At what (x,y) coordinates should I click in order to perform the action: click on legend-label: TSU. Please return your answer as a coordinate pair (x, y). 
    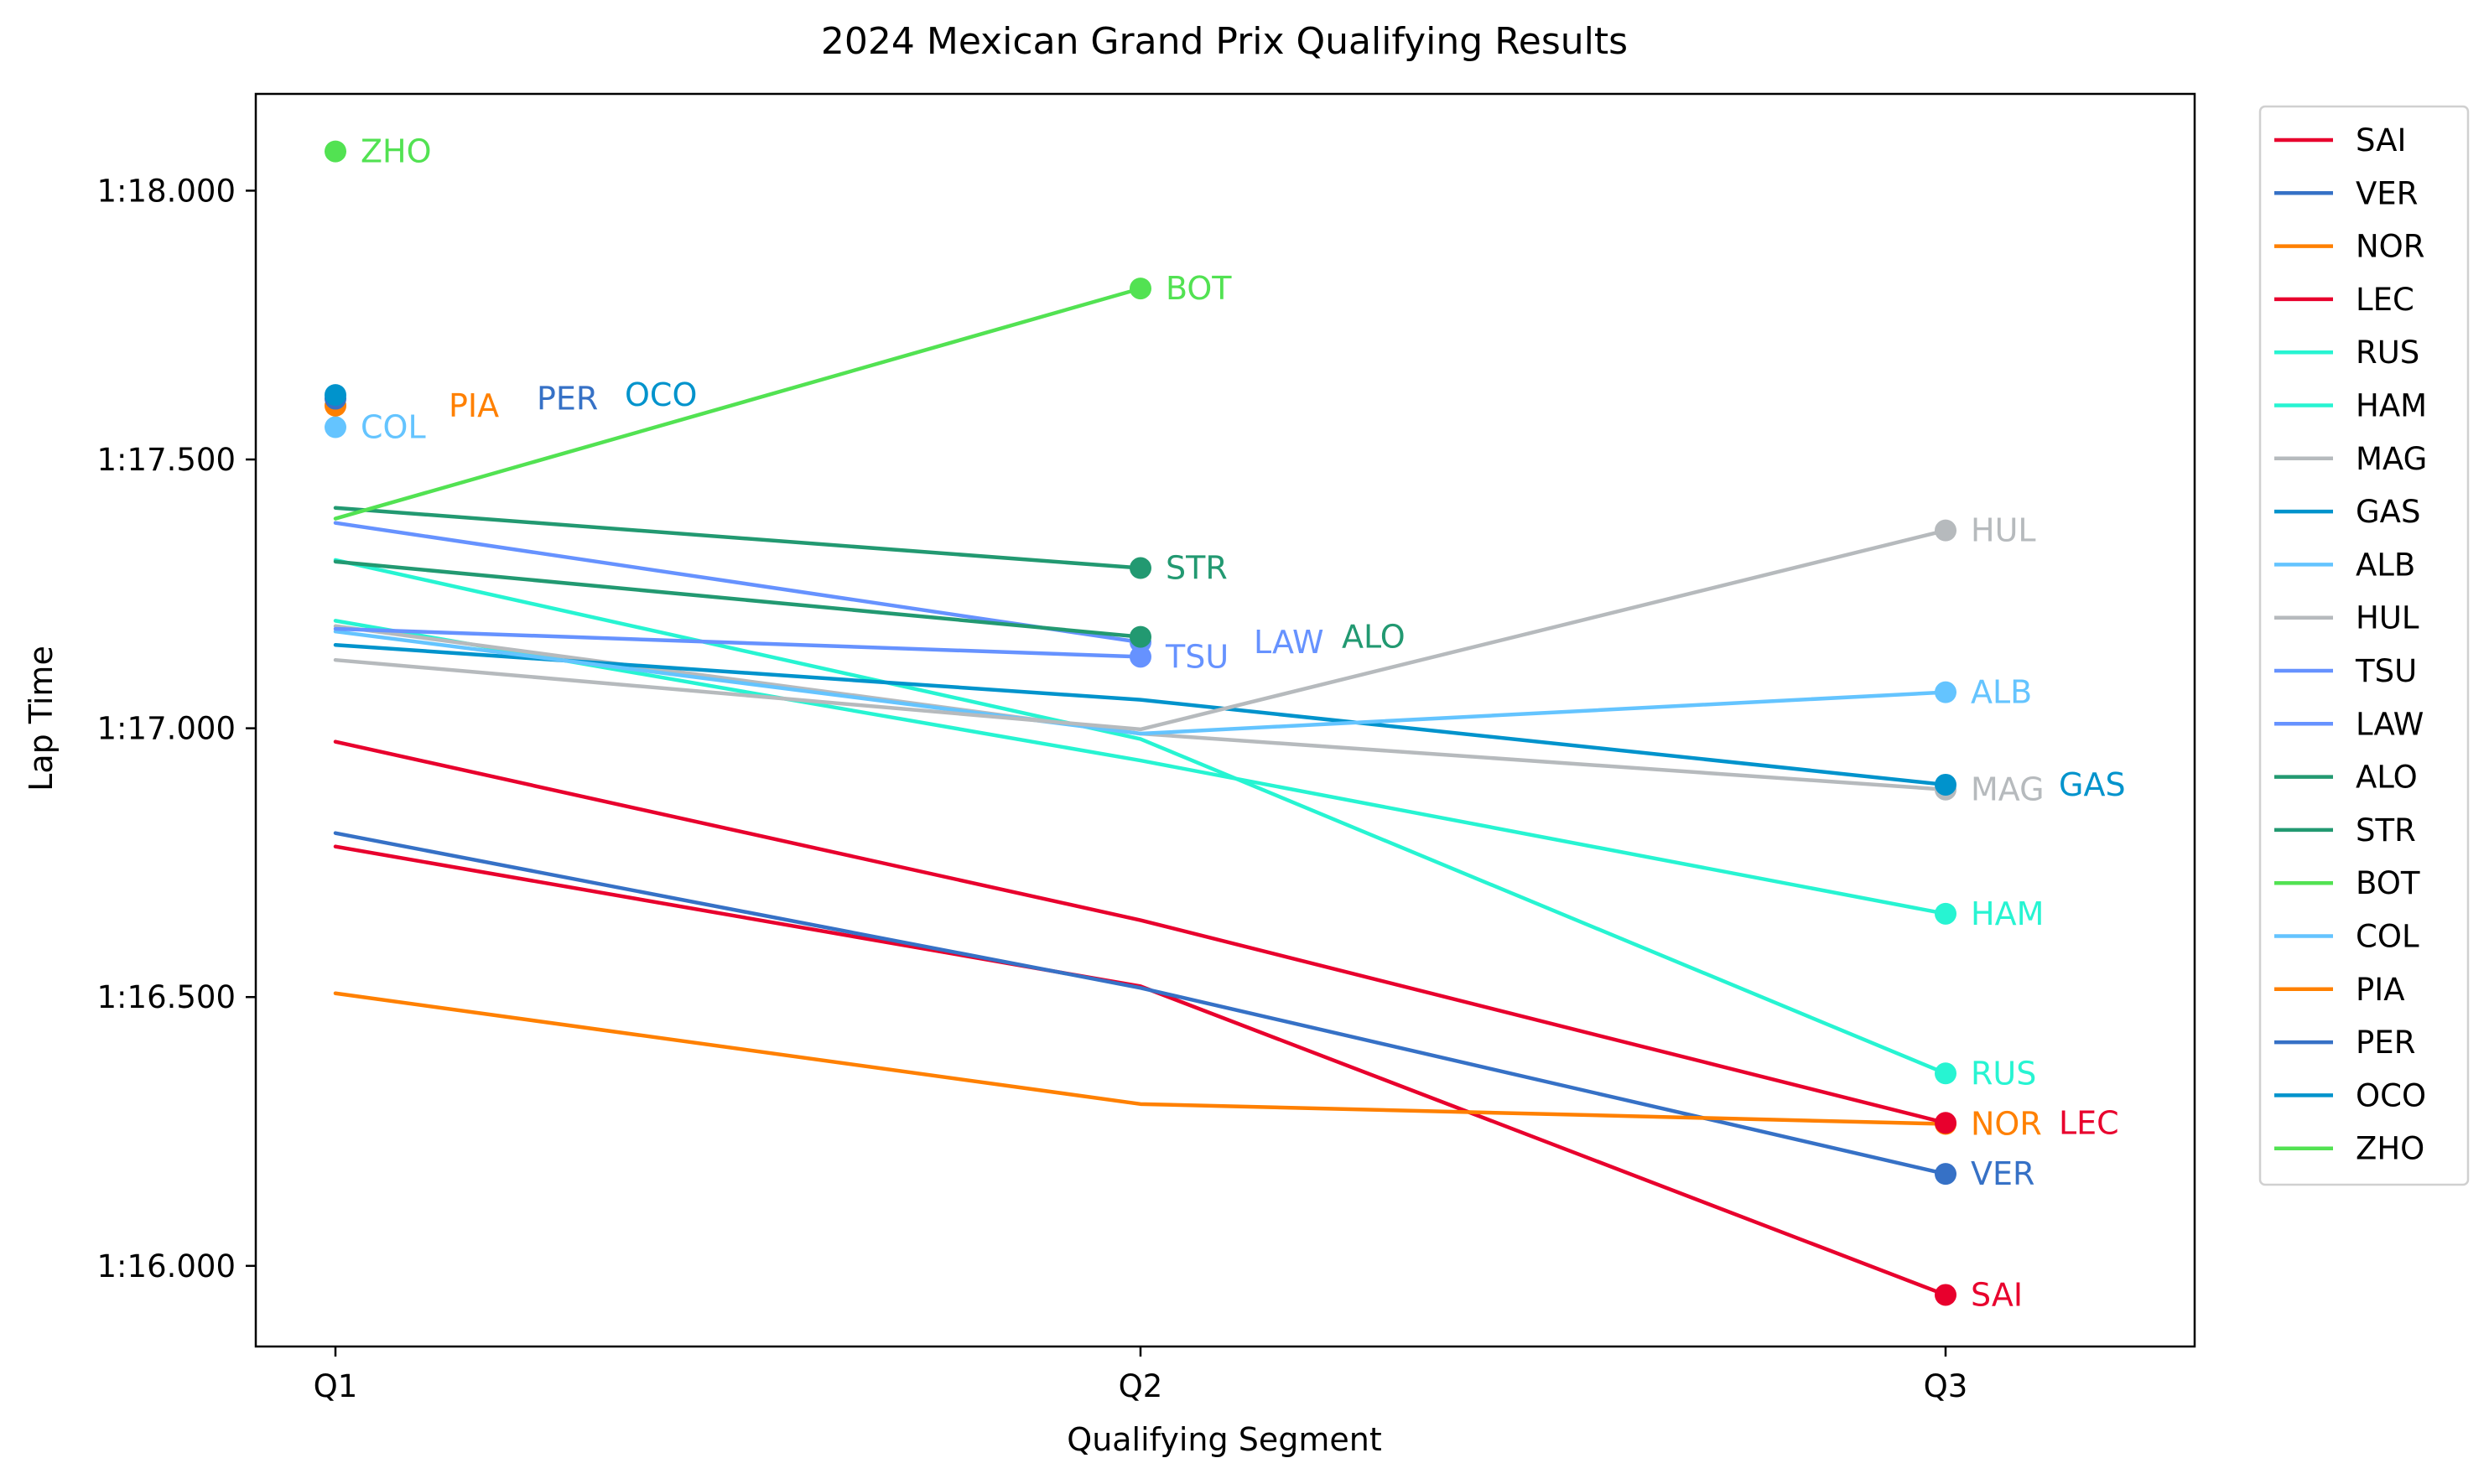
    Looking at the image, I should click on (2386, 671).